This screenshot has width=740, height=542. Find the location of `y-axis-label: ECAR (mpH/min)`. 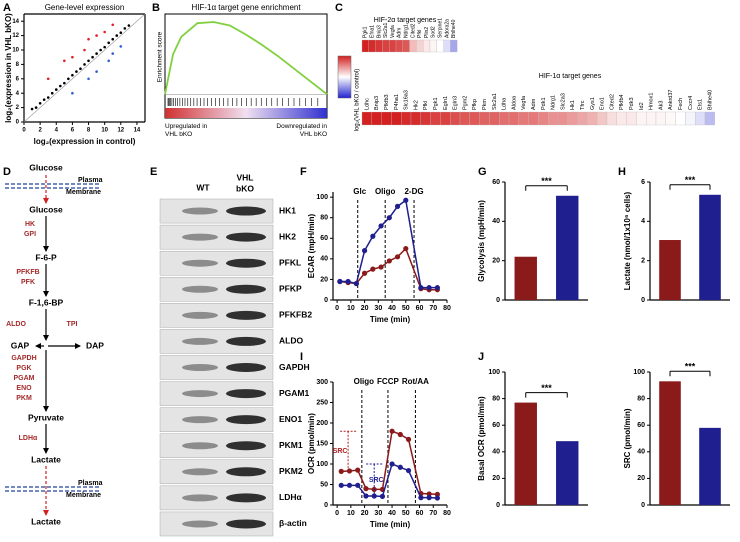

y-axis-label: ECAR (mpH/min) is located at coordinates (311, 245).